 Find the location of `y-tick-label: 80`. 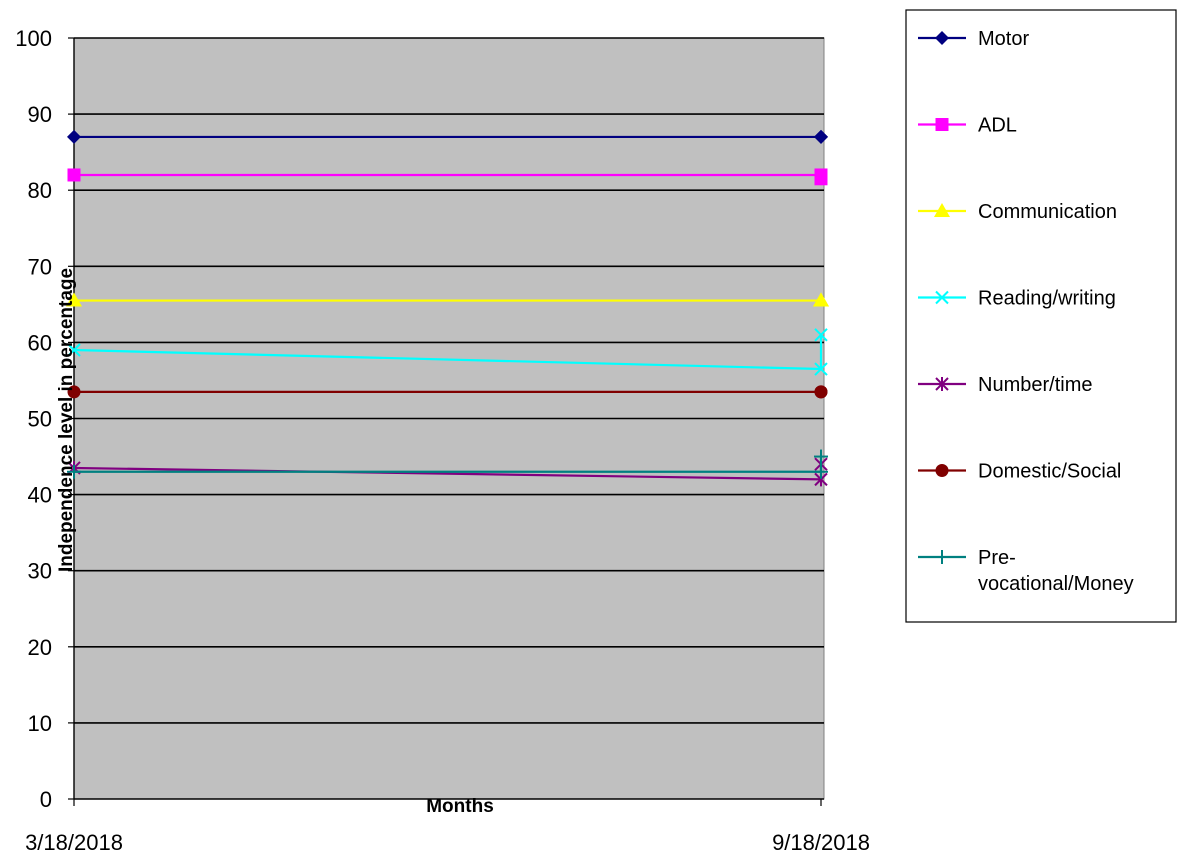

y-tick-label: 80 is located at coordinates (40, 190).